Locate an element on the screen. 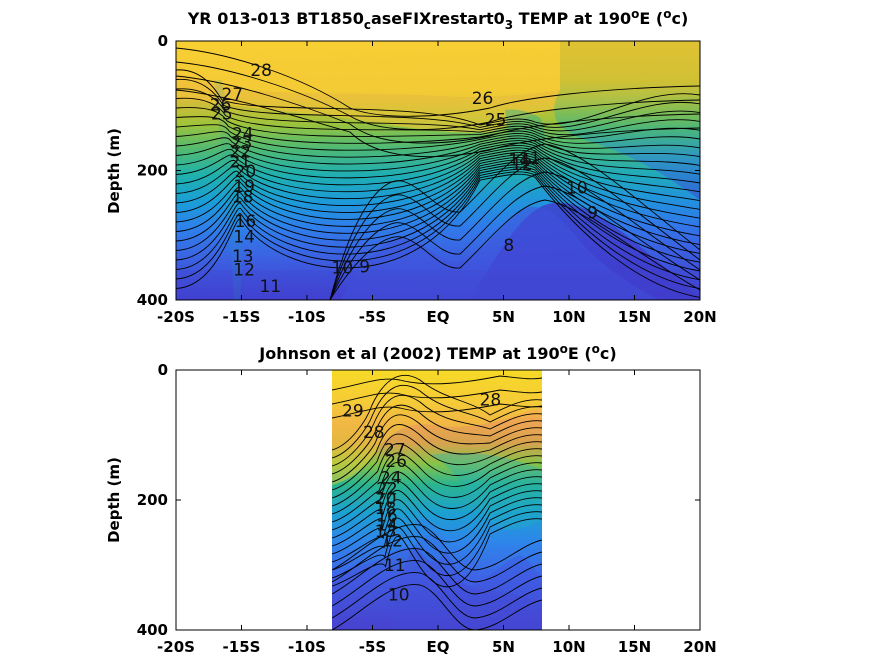  title-part-post3: c) is located at coordinates (679, 18).